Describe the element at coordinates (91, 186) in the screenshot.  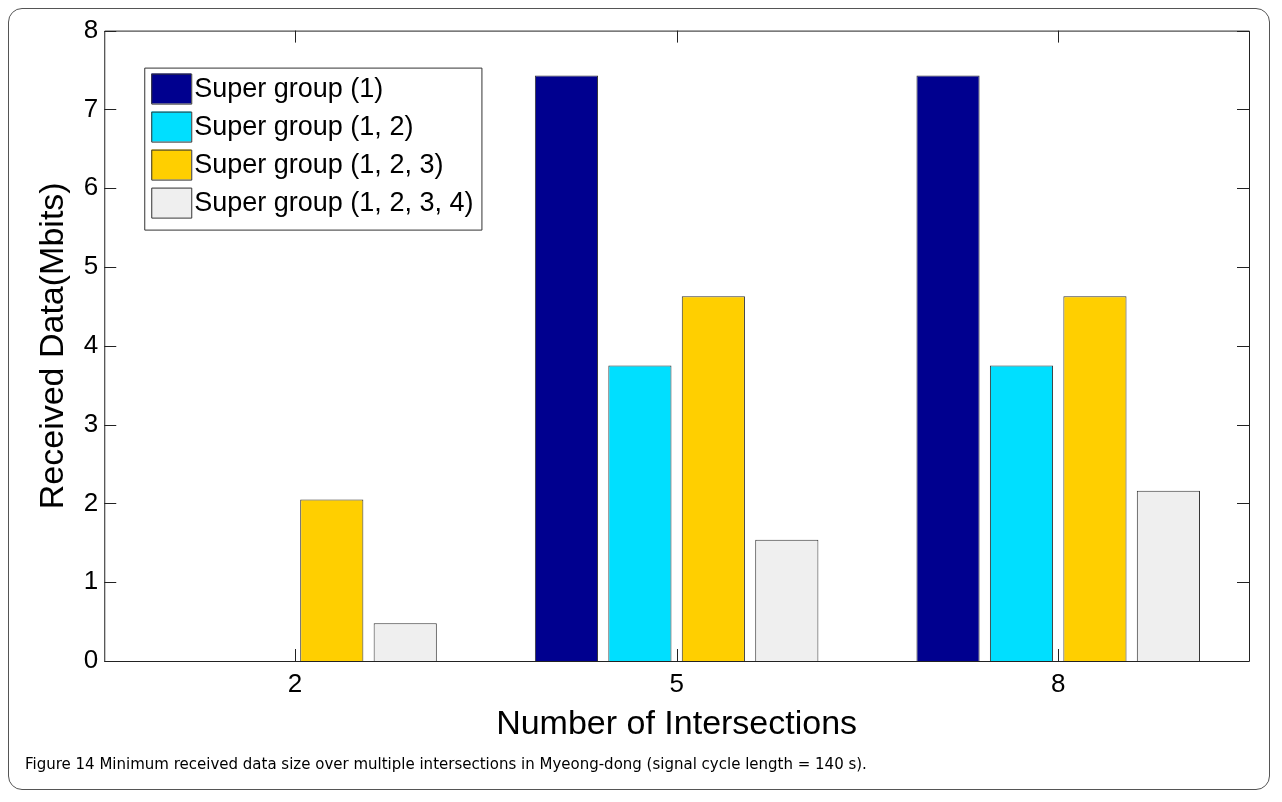
I see `y-tick-label: 6` at that location.